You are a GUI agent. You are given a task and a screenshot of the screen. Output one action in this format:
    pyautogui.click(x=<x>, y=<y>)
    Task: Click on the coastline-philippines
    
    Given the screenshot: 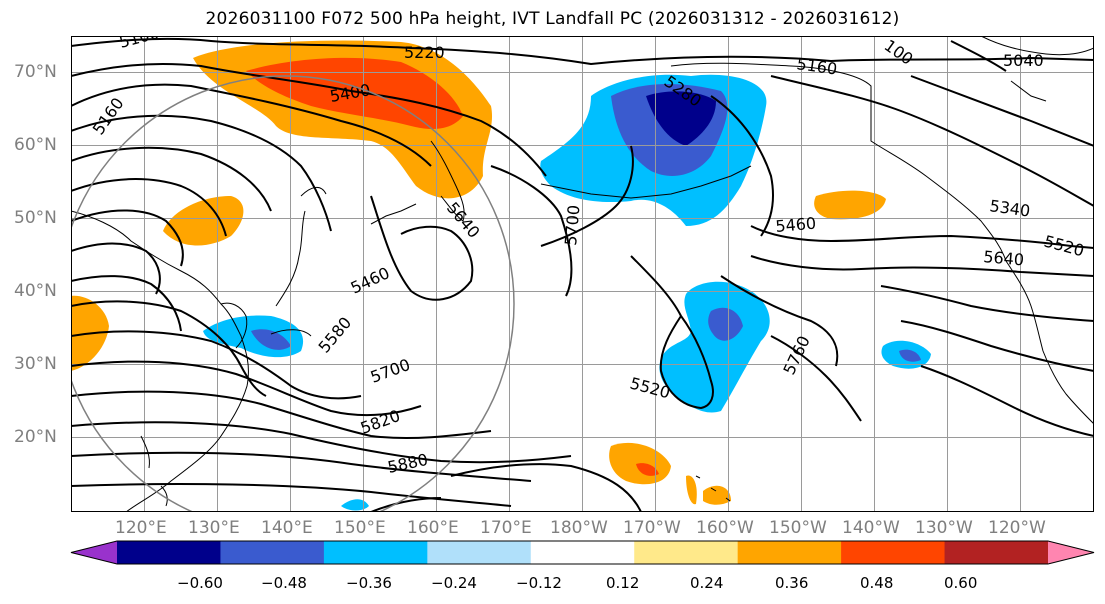 What is the action you would take?
    pyautogui.click(x=154, y=471)
    